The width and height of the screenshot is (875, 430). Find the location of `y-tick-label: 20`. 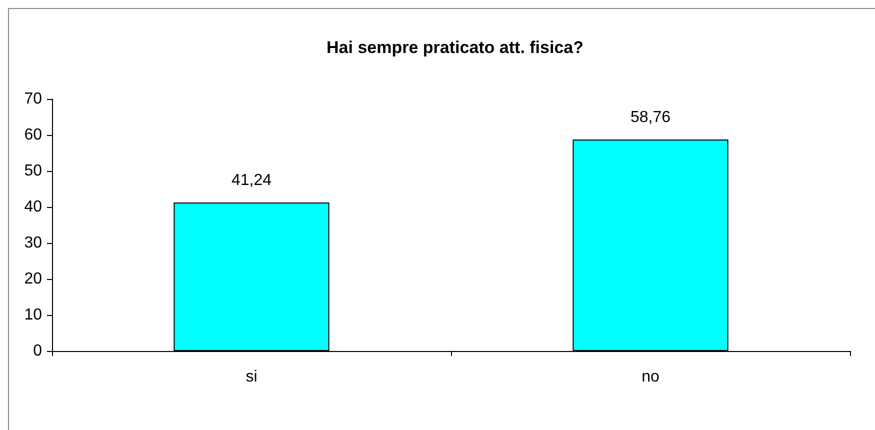

y-tick-label: 20 is located at coordinates (33, 279).